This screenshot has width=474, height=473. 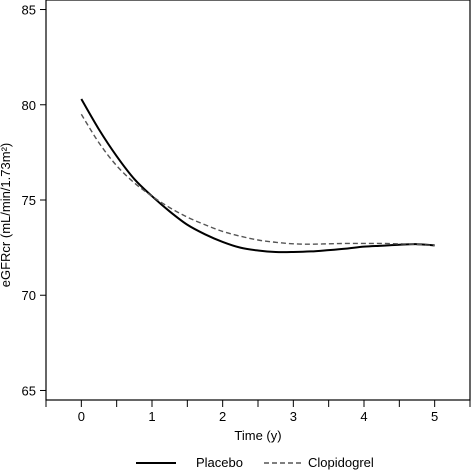 What do you see at coordinates (258, 412) in the screenshot?
I see `x-axis-ticks: 0 1 2 3 4 5` at bounding box center [258, 412].